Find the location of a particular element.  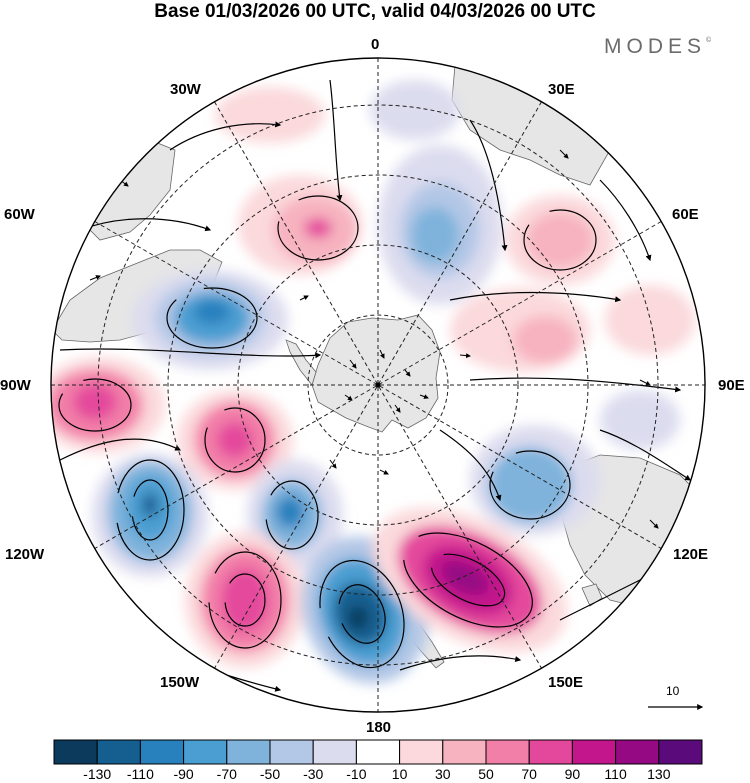

colorbar-tick-label: -90 is located at coordinates (183, 774).